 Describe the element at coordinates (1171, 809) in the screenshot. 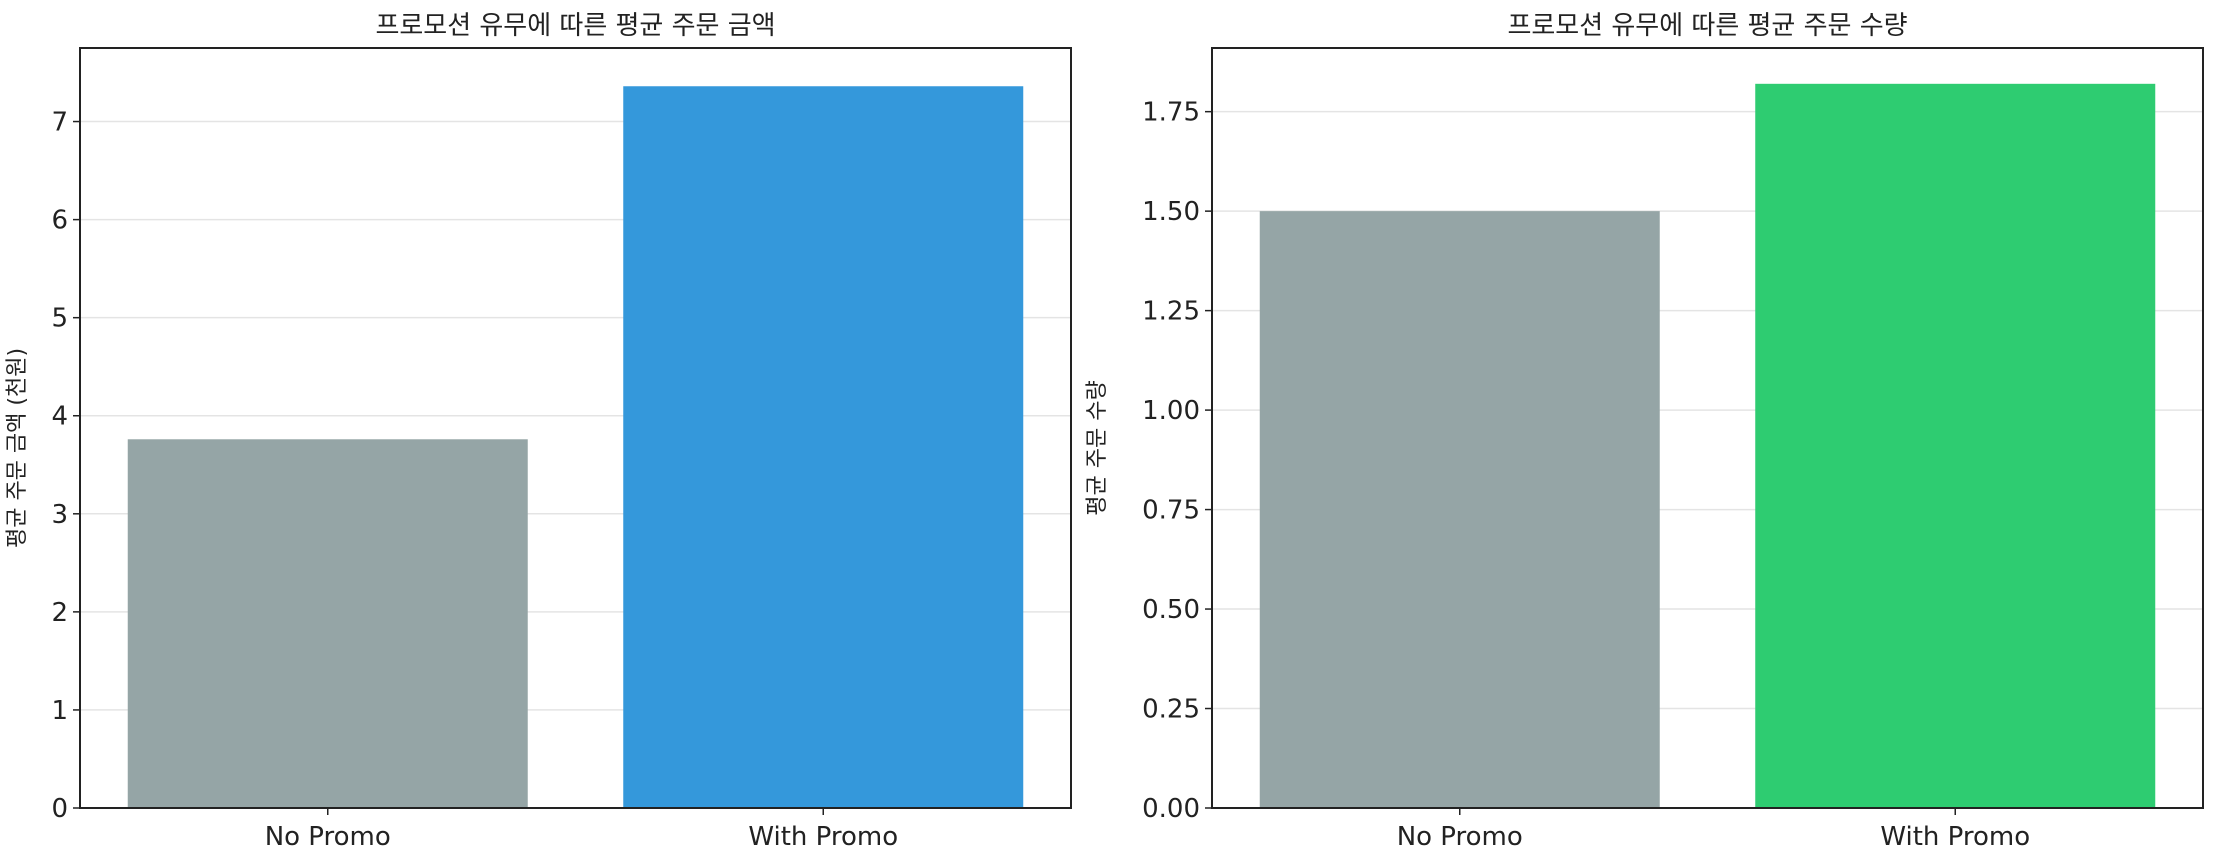

I see `y-tick-label: 0.00` at that location.